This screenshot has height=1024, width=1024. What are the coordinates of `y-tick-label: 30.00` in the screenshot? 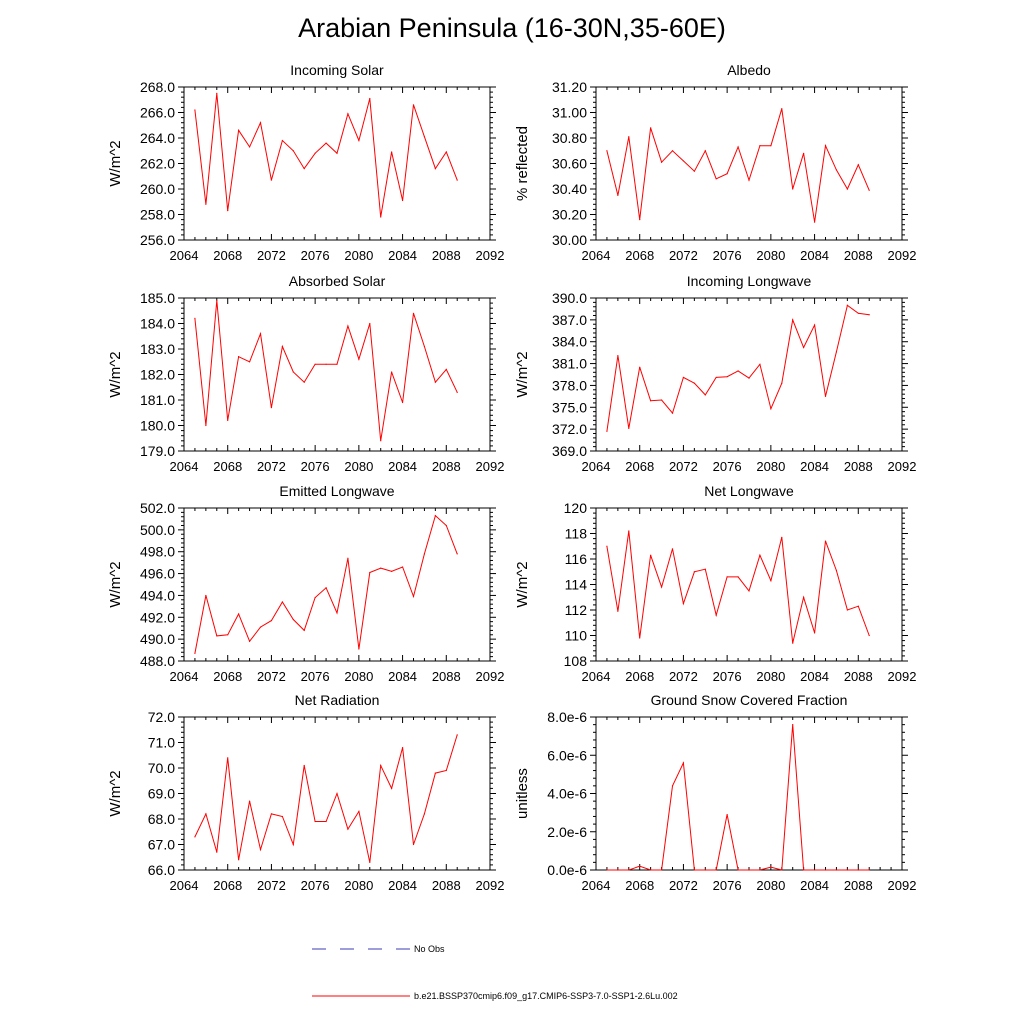 It's located at (569, 240).